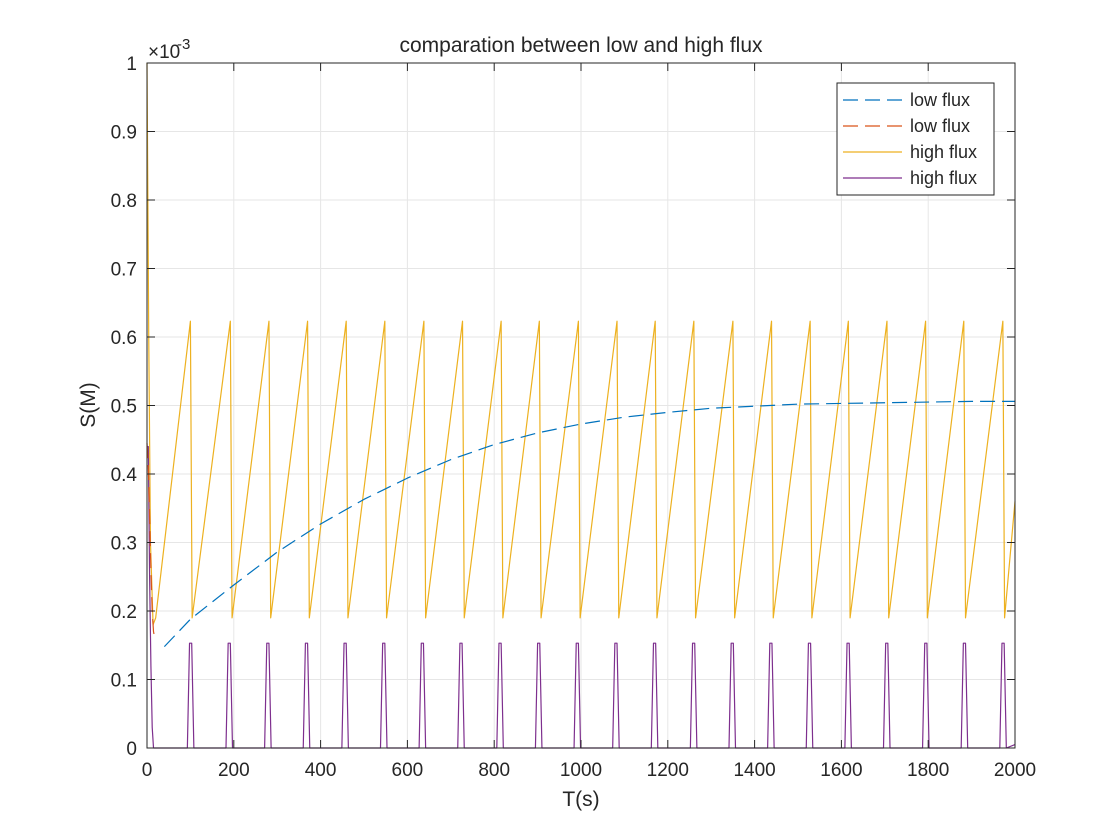 The height and width of the screenshot is (840, 1120). Describe the element at coordinates (88, 405) in the screenshot. I see `y-axis-label: S(M)` at that location.